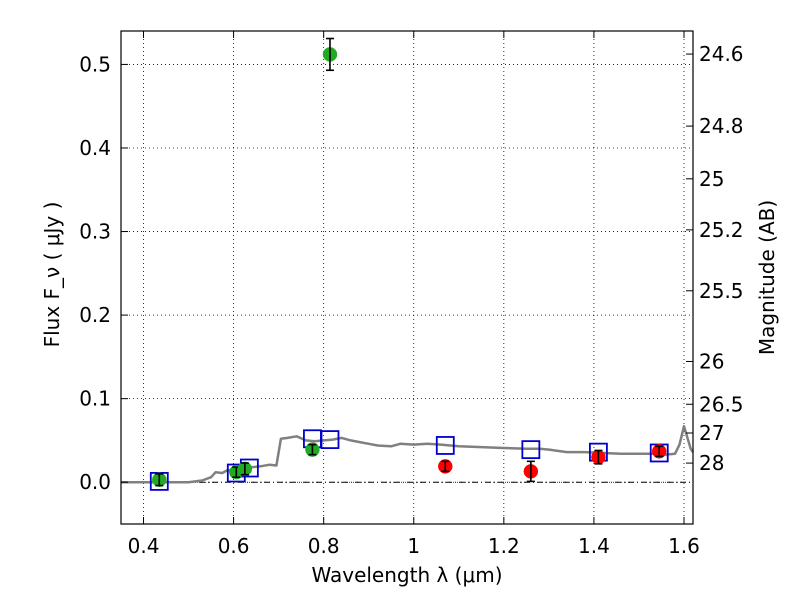  I want to click on x-tick-label: 0.4, so click(144, 546).